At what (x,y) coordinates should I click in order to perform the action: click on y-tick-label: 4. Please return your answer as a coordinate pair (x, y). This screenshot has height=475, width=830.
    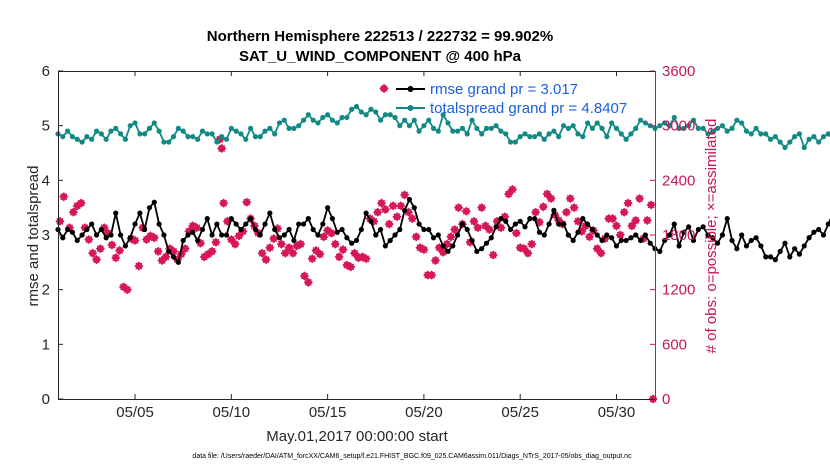
    Looking at the image, I should click on (46, 180).